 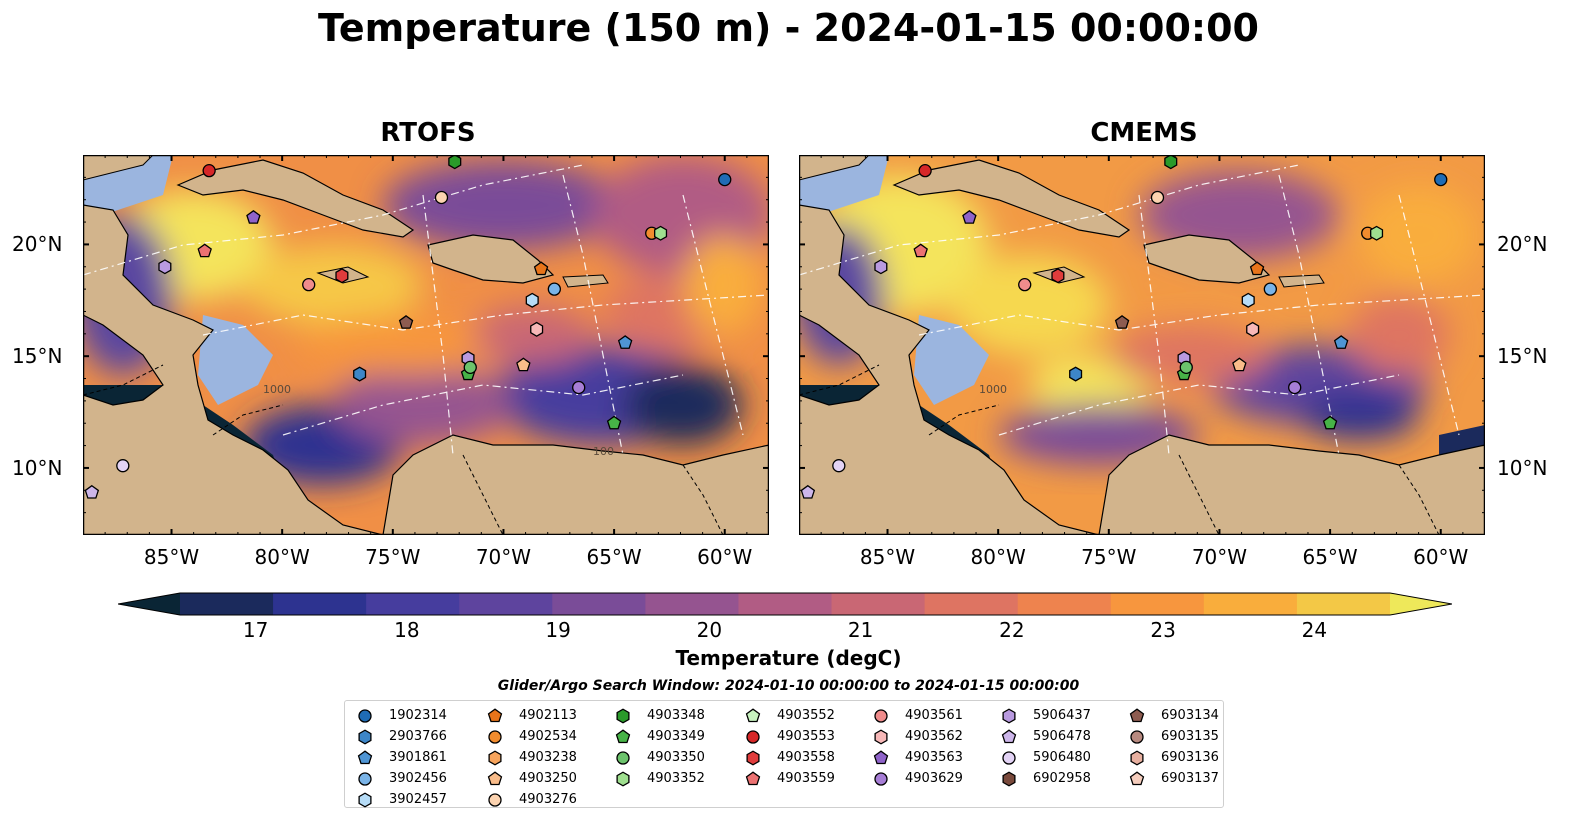 I want to click on legend-label: 4903352, so click(x=676, y=778).